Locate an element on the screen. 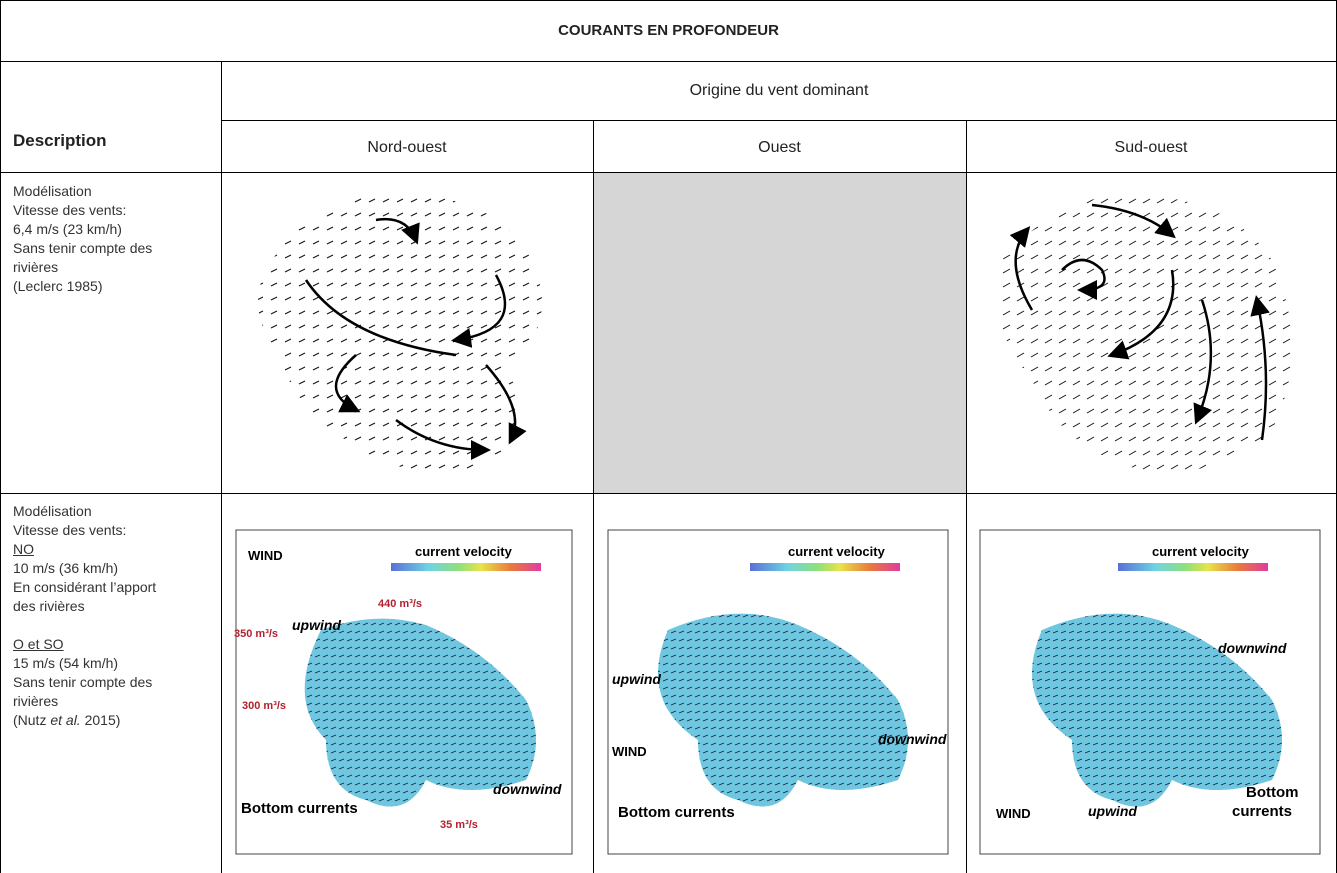  vector-map-nord-ouest is located at coordinates (407, 334).